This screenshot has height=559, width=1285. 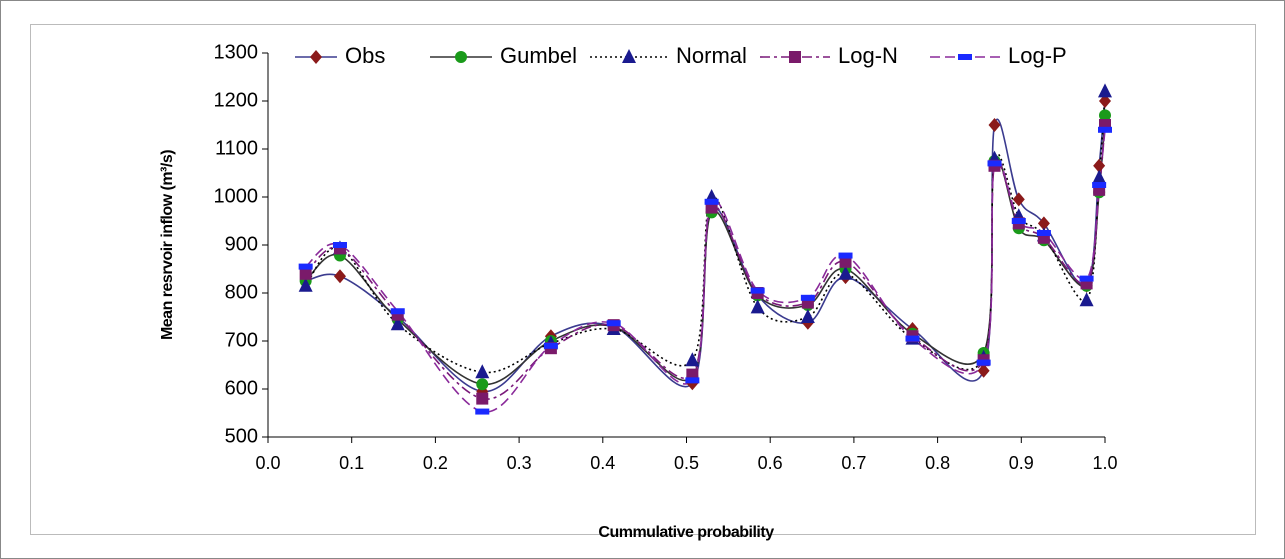 What do you see at coordinates (1037, 55) in the screenshot?
I see `legend-label: Log-P` at bounding box center [1037, 55].